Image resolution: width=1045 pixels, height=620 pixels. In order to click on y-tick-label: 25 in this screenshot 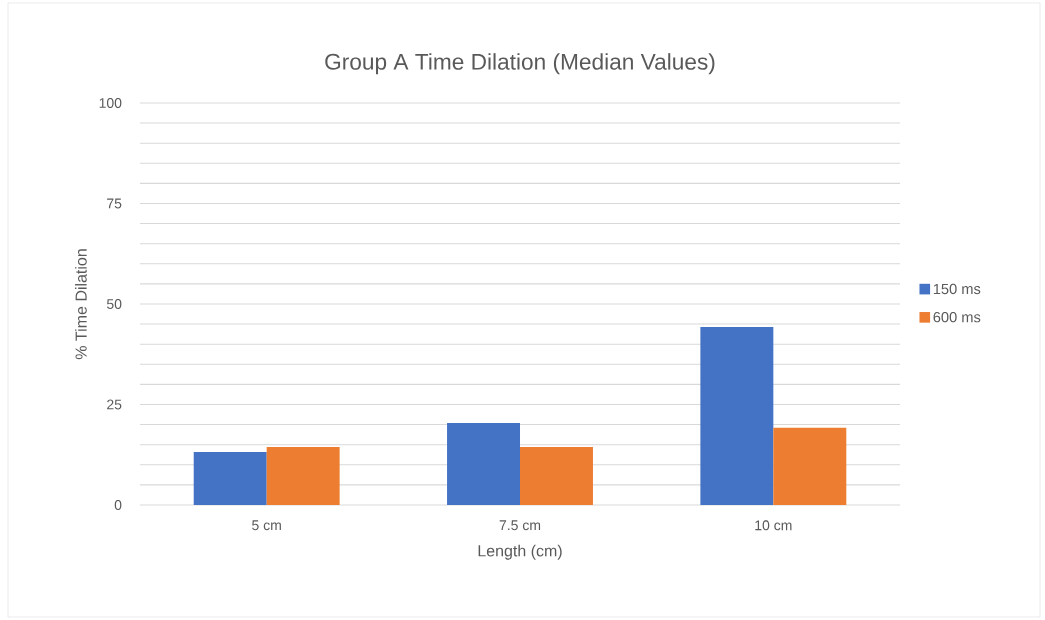, I will do `click(114, 404)`.